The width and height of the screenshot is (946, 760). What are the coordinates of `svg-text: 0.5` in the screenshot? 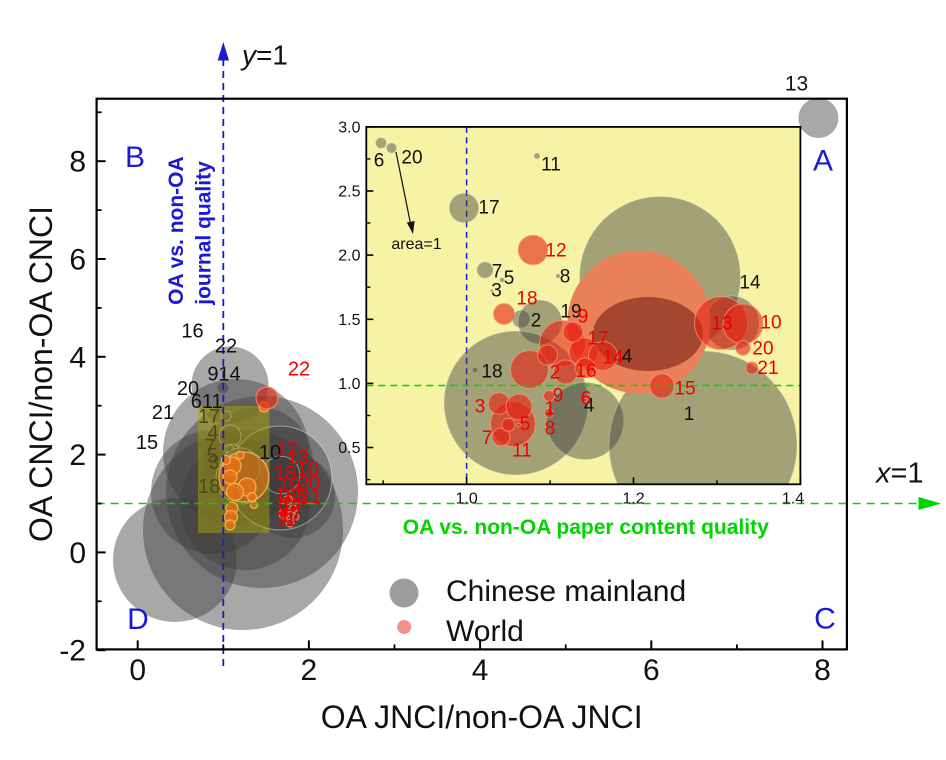 It's located at (349, 448).